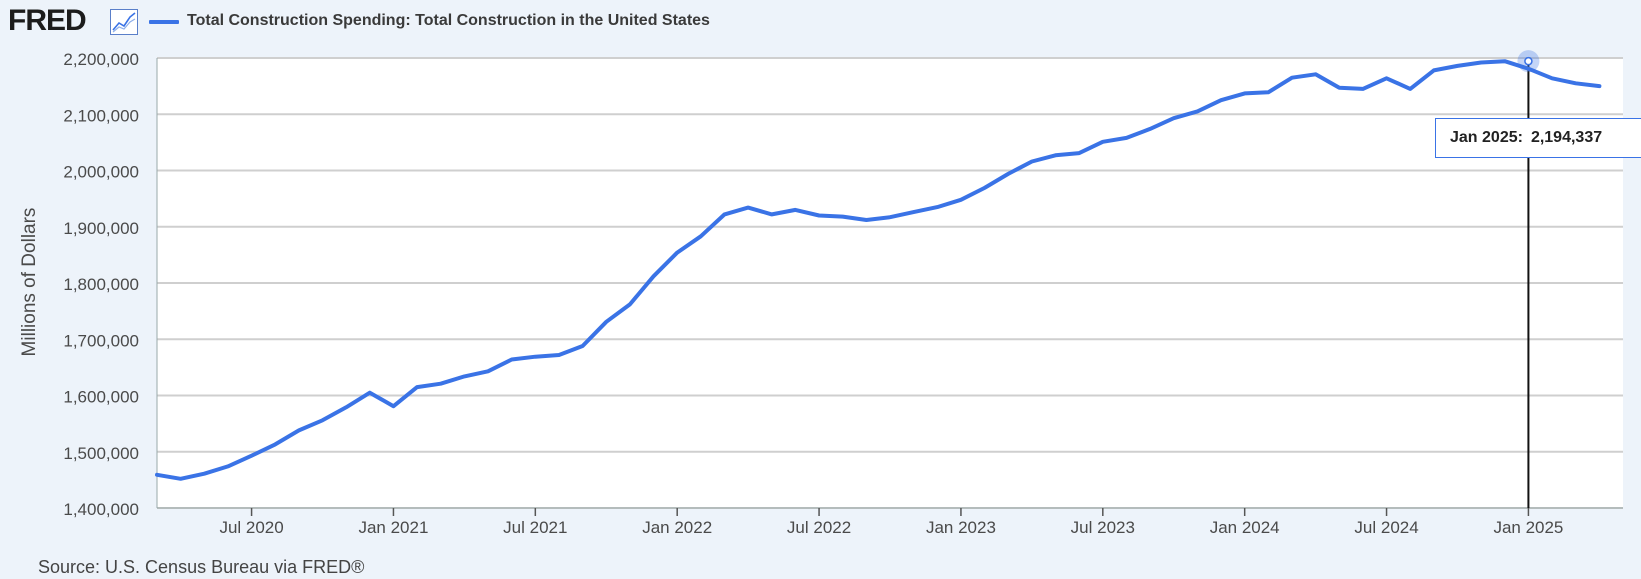 Image resolution: width=1641 pixels, height=579 pixels. What do you see at coordinates (251, 527) in the screenshot?
I see `x-tick-label: Jul 2020` at bounding box center [251, 527].